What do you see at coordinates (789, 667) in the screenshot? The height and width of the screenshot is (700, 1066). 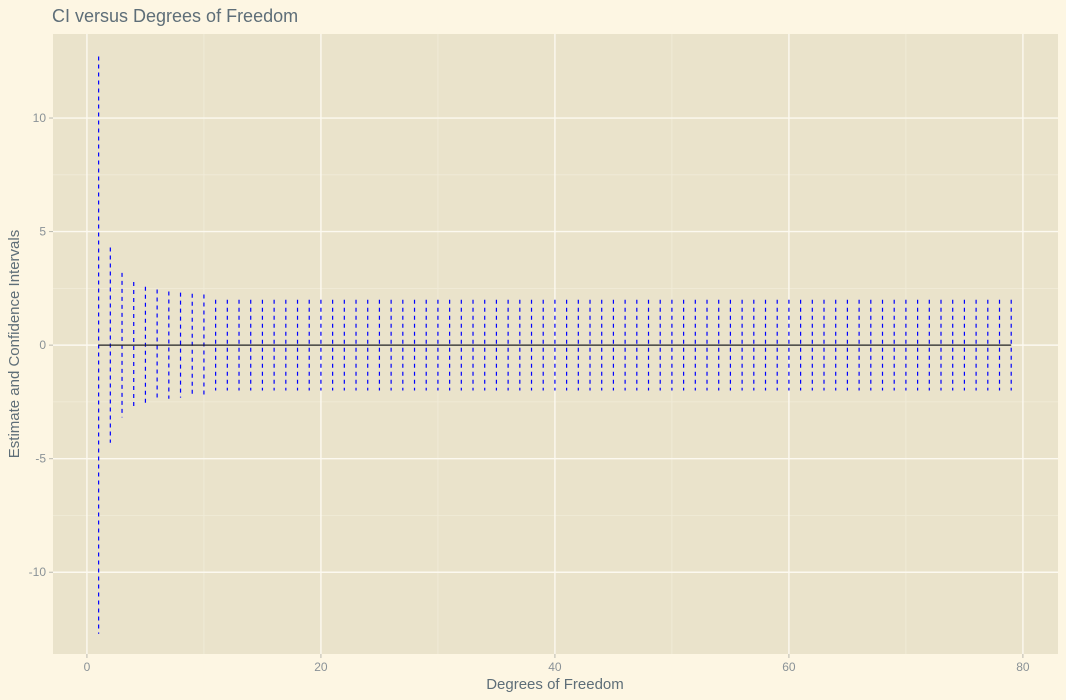 I see `x-tick-label: 60` at bounding box center [789, 667].